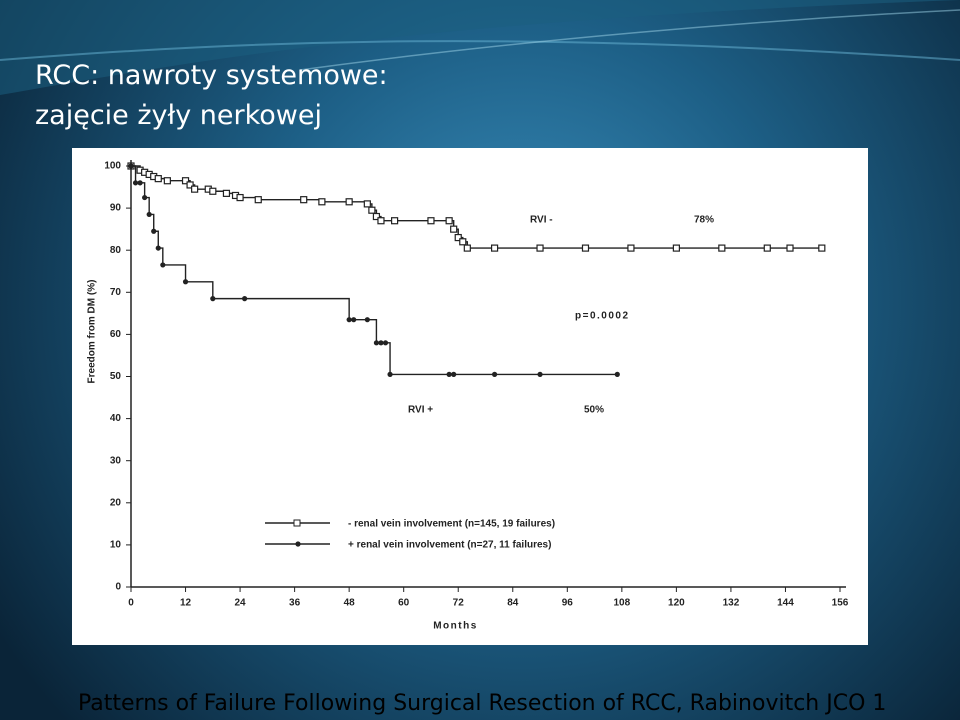  What do you see at coordinates (731, 603) in the screenshot?
I see `x-tick-label: 132` at bounding box center [731, 603].